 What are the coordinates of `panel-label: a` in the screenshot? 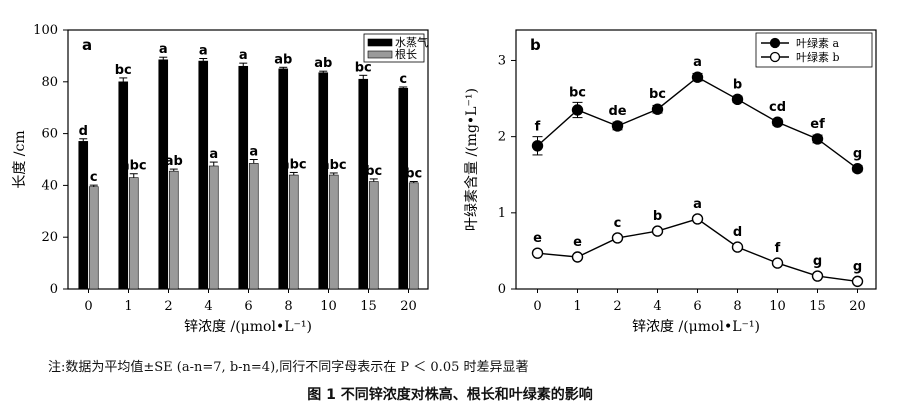 It's located at (87, 45).